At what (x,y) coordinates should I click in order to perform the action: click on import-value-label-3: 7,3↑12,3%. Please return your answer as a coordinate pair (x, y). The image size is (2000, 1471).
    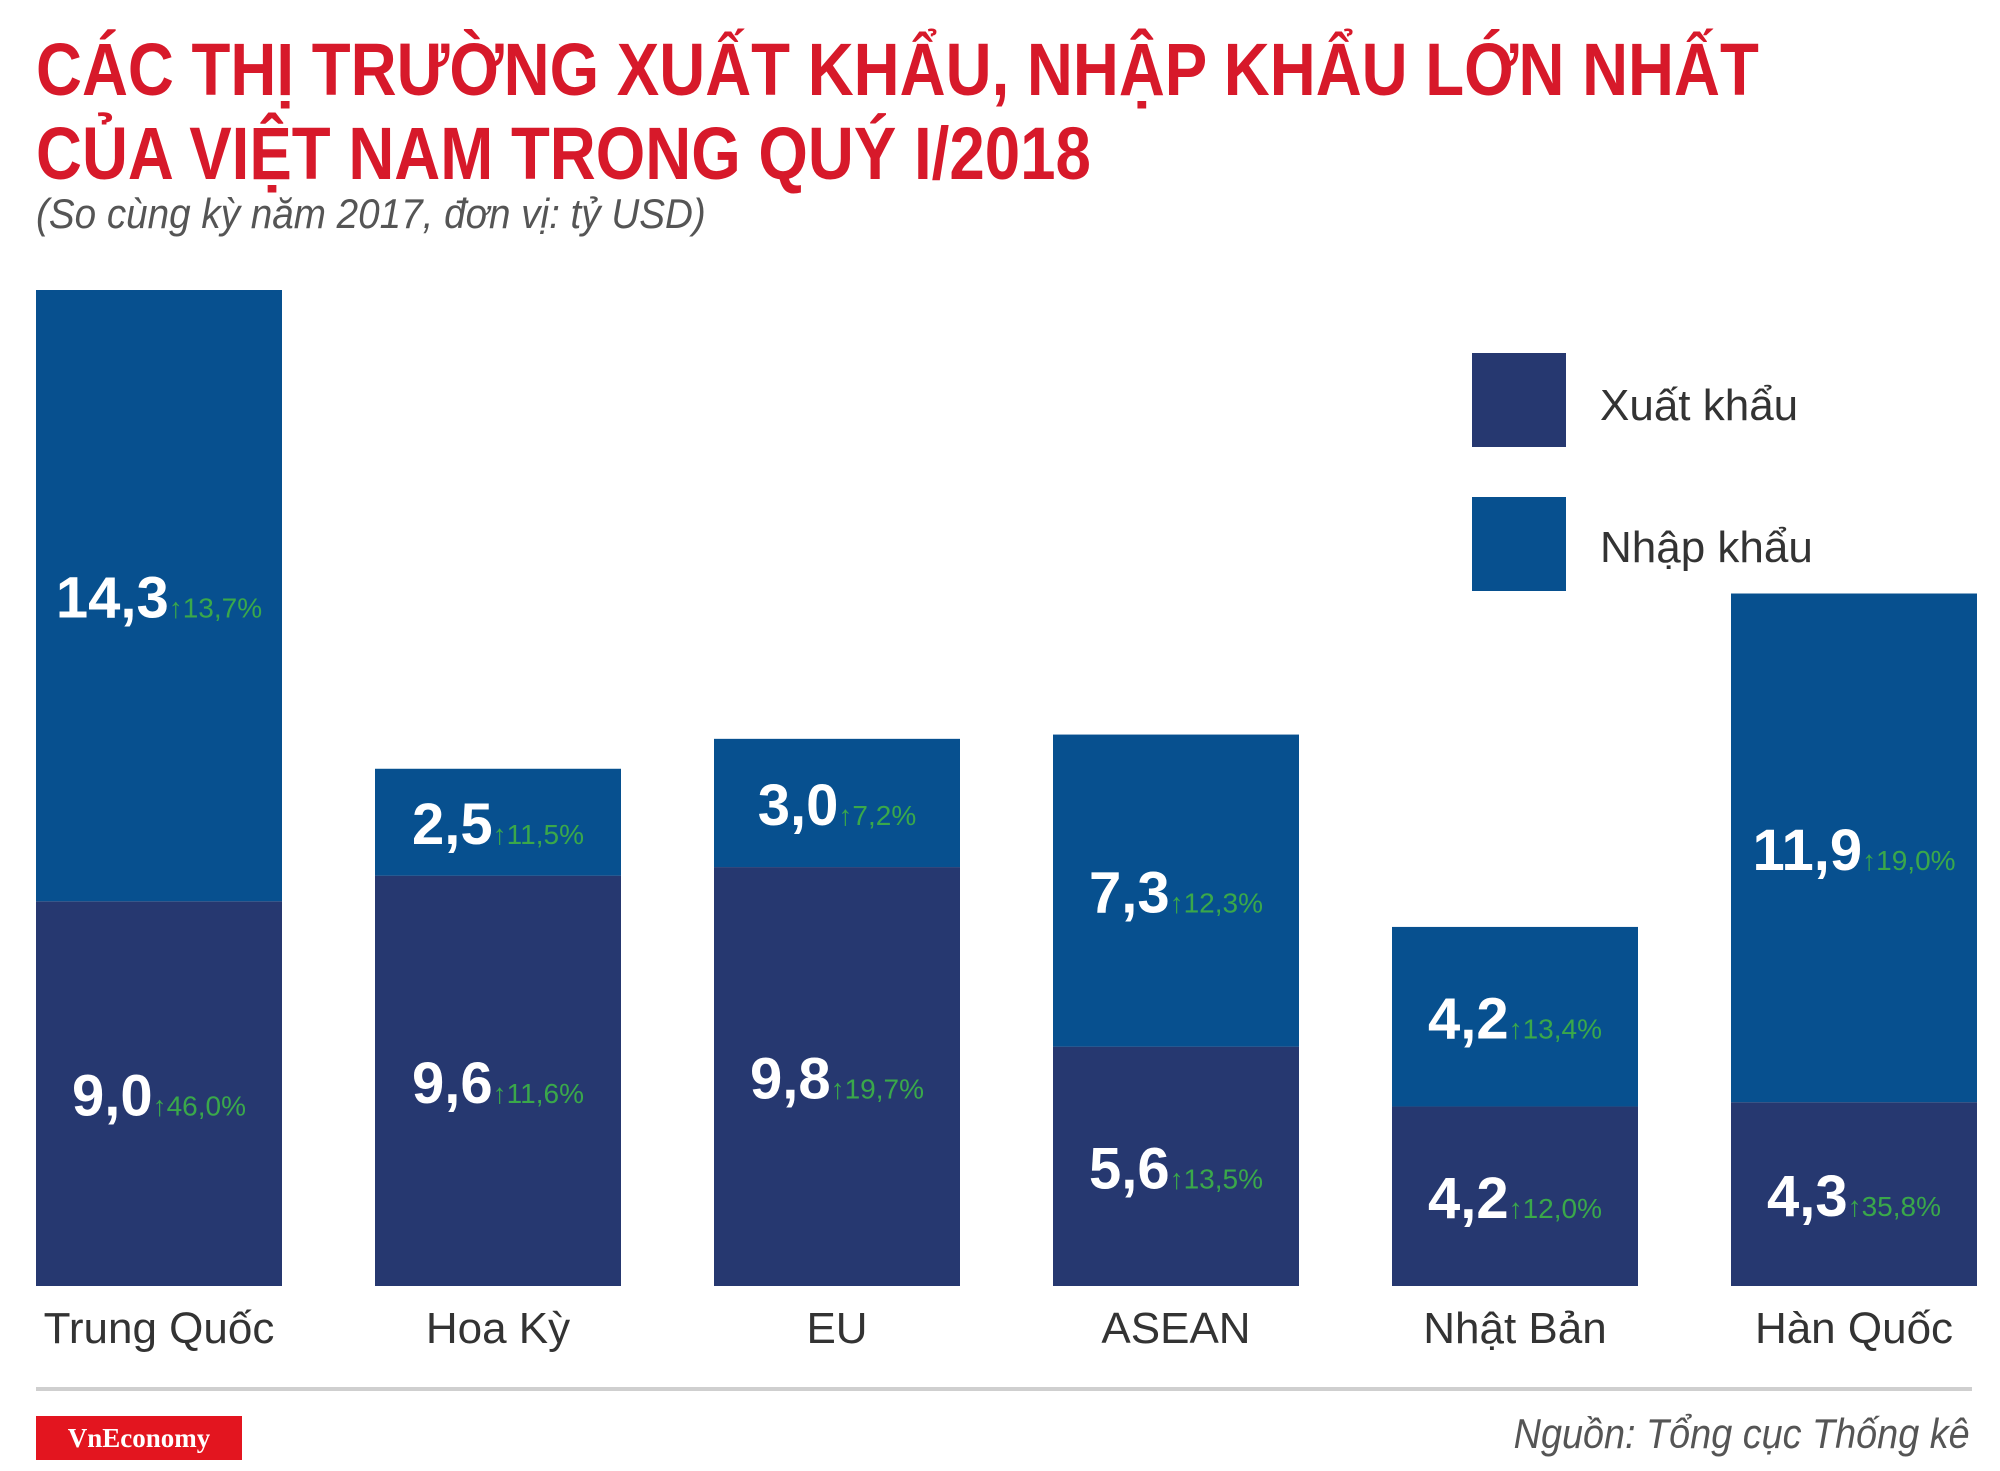
    Looking at the image, I should click on (1176, 893).